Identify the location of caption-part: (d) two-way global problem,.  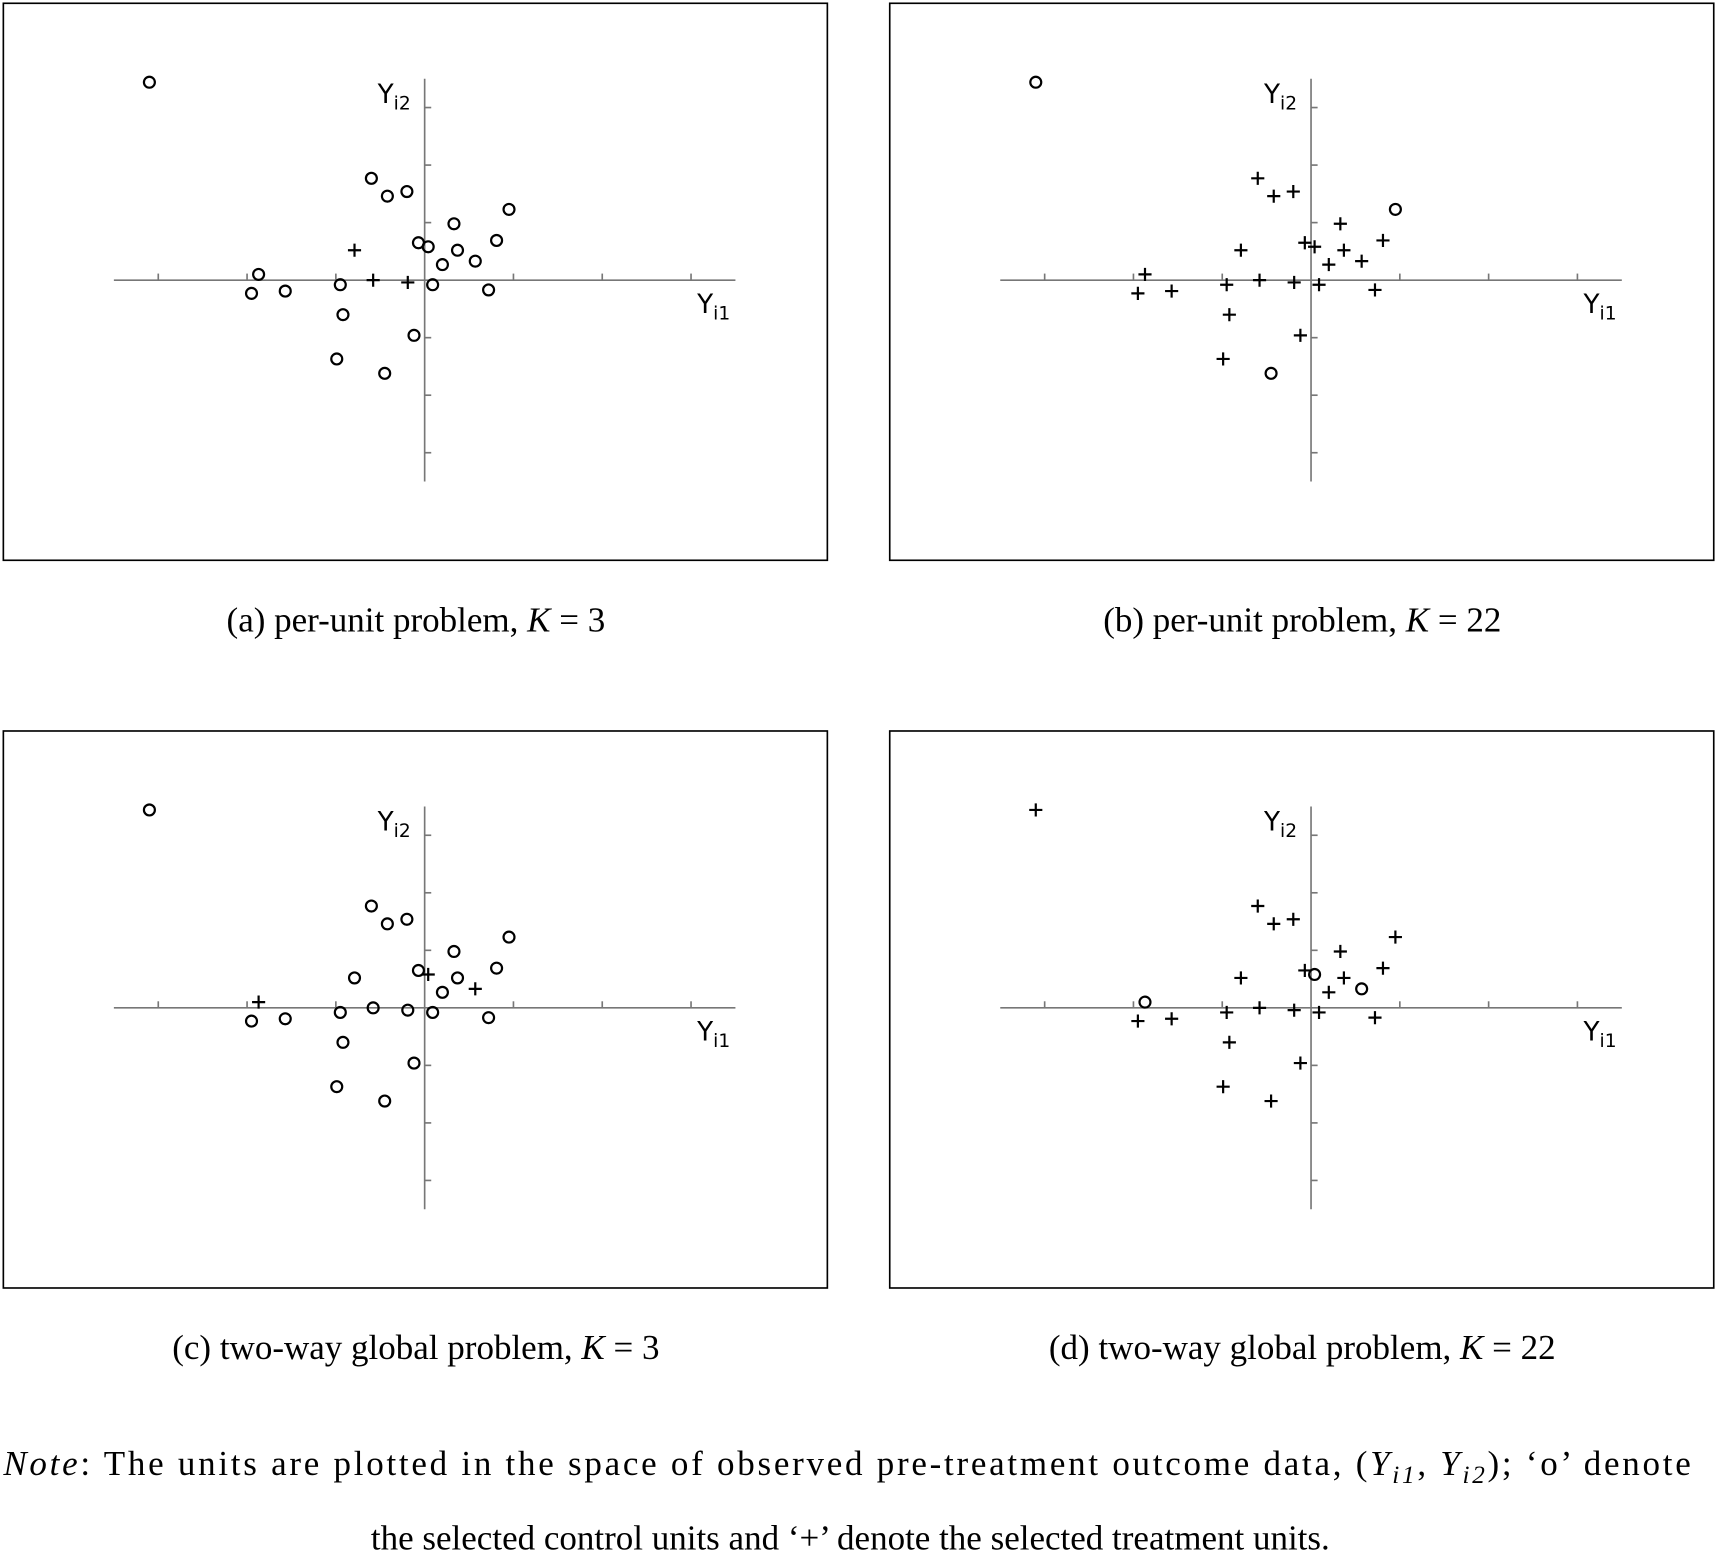
(1254, 1347).